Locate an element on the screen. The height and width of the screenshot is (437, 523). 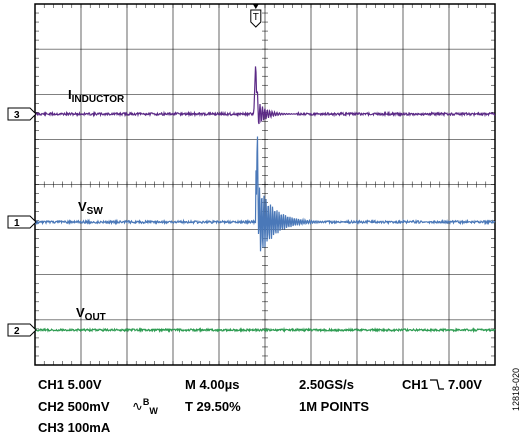
channel-marker-2: 2 is located at coordinates (22, 330).